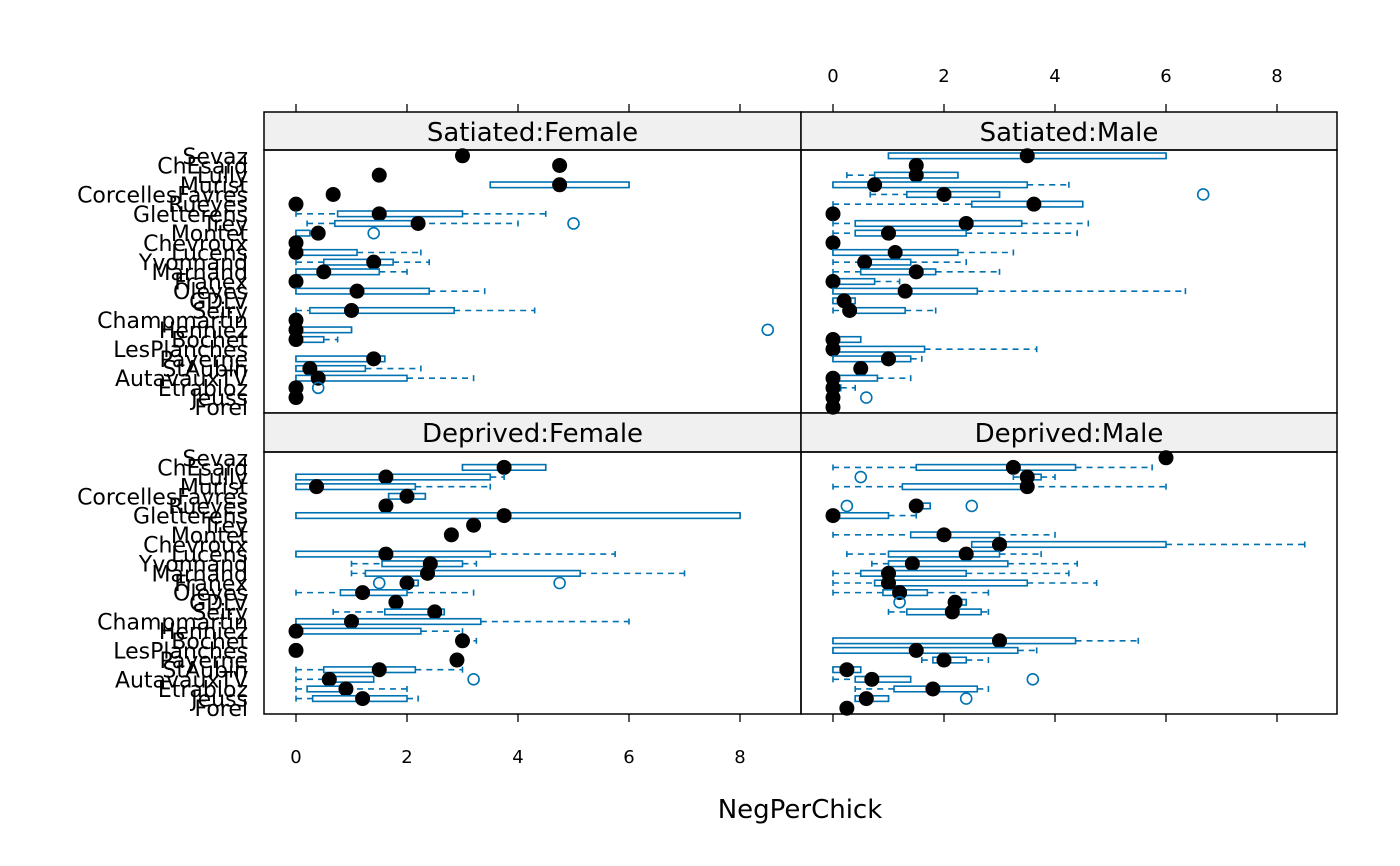 The image size is (1400, 866). Describe the element at coordinates (215, 157) in the screenshot. I see `y-tick-label: Sevaz` at that location.